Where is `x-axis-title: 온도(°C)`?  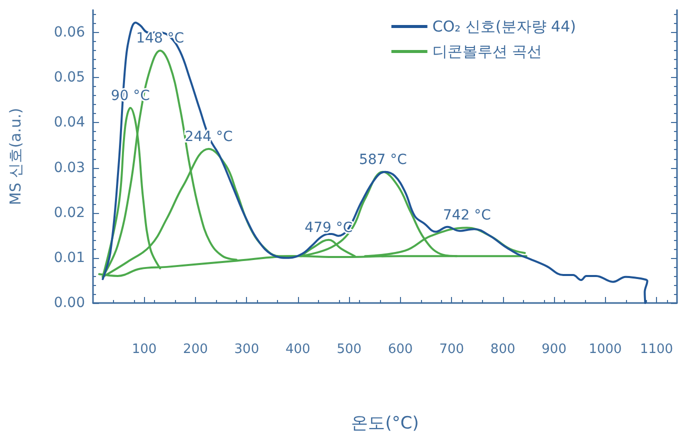 x-axis-title: 온도(°C) is located at coordinates (385, 424).